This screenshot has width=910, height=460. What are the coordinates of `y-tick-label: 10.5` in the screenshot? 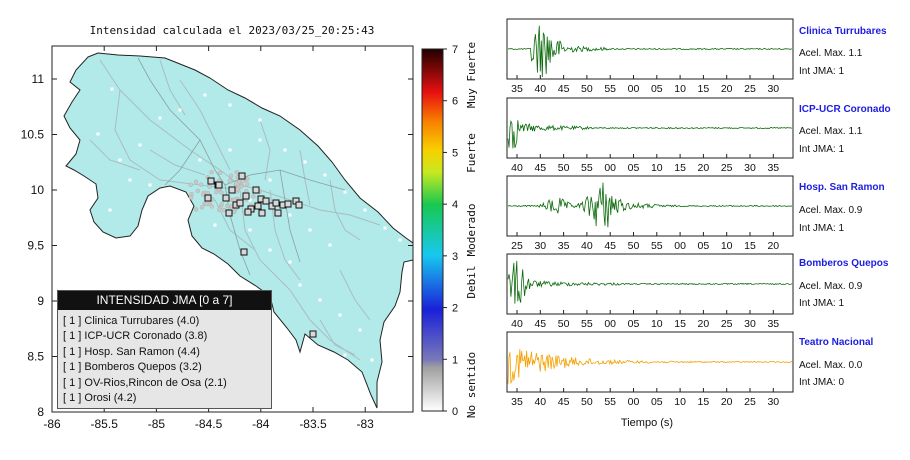 It's located at (33, 135).